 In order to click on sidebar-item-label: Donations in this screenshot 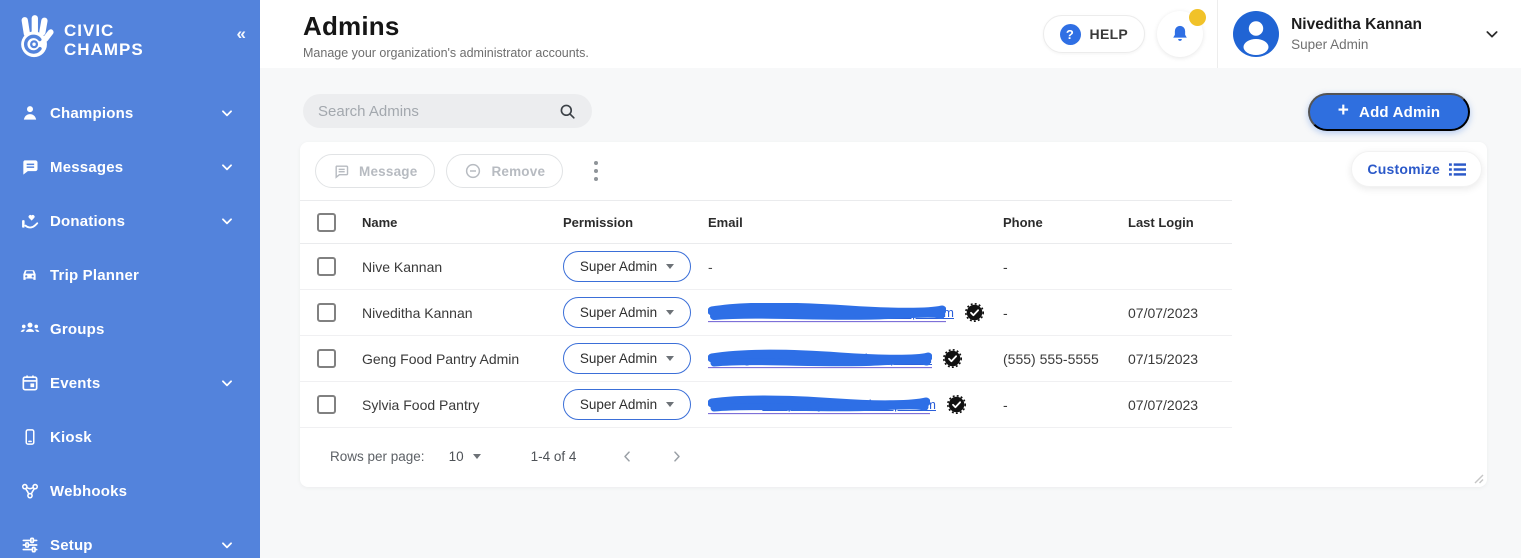, I will do `click(88, 221)`.